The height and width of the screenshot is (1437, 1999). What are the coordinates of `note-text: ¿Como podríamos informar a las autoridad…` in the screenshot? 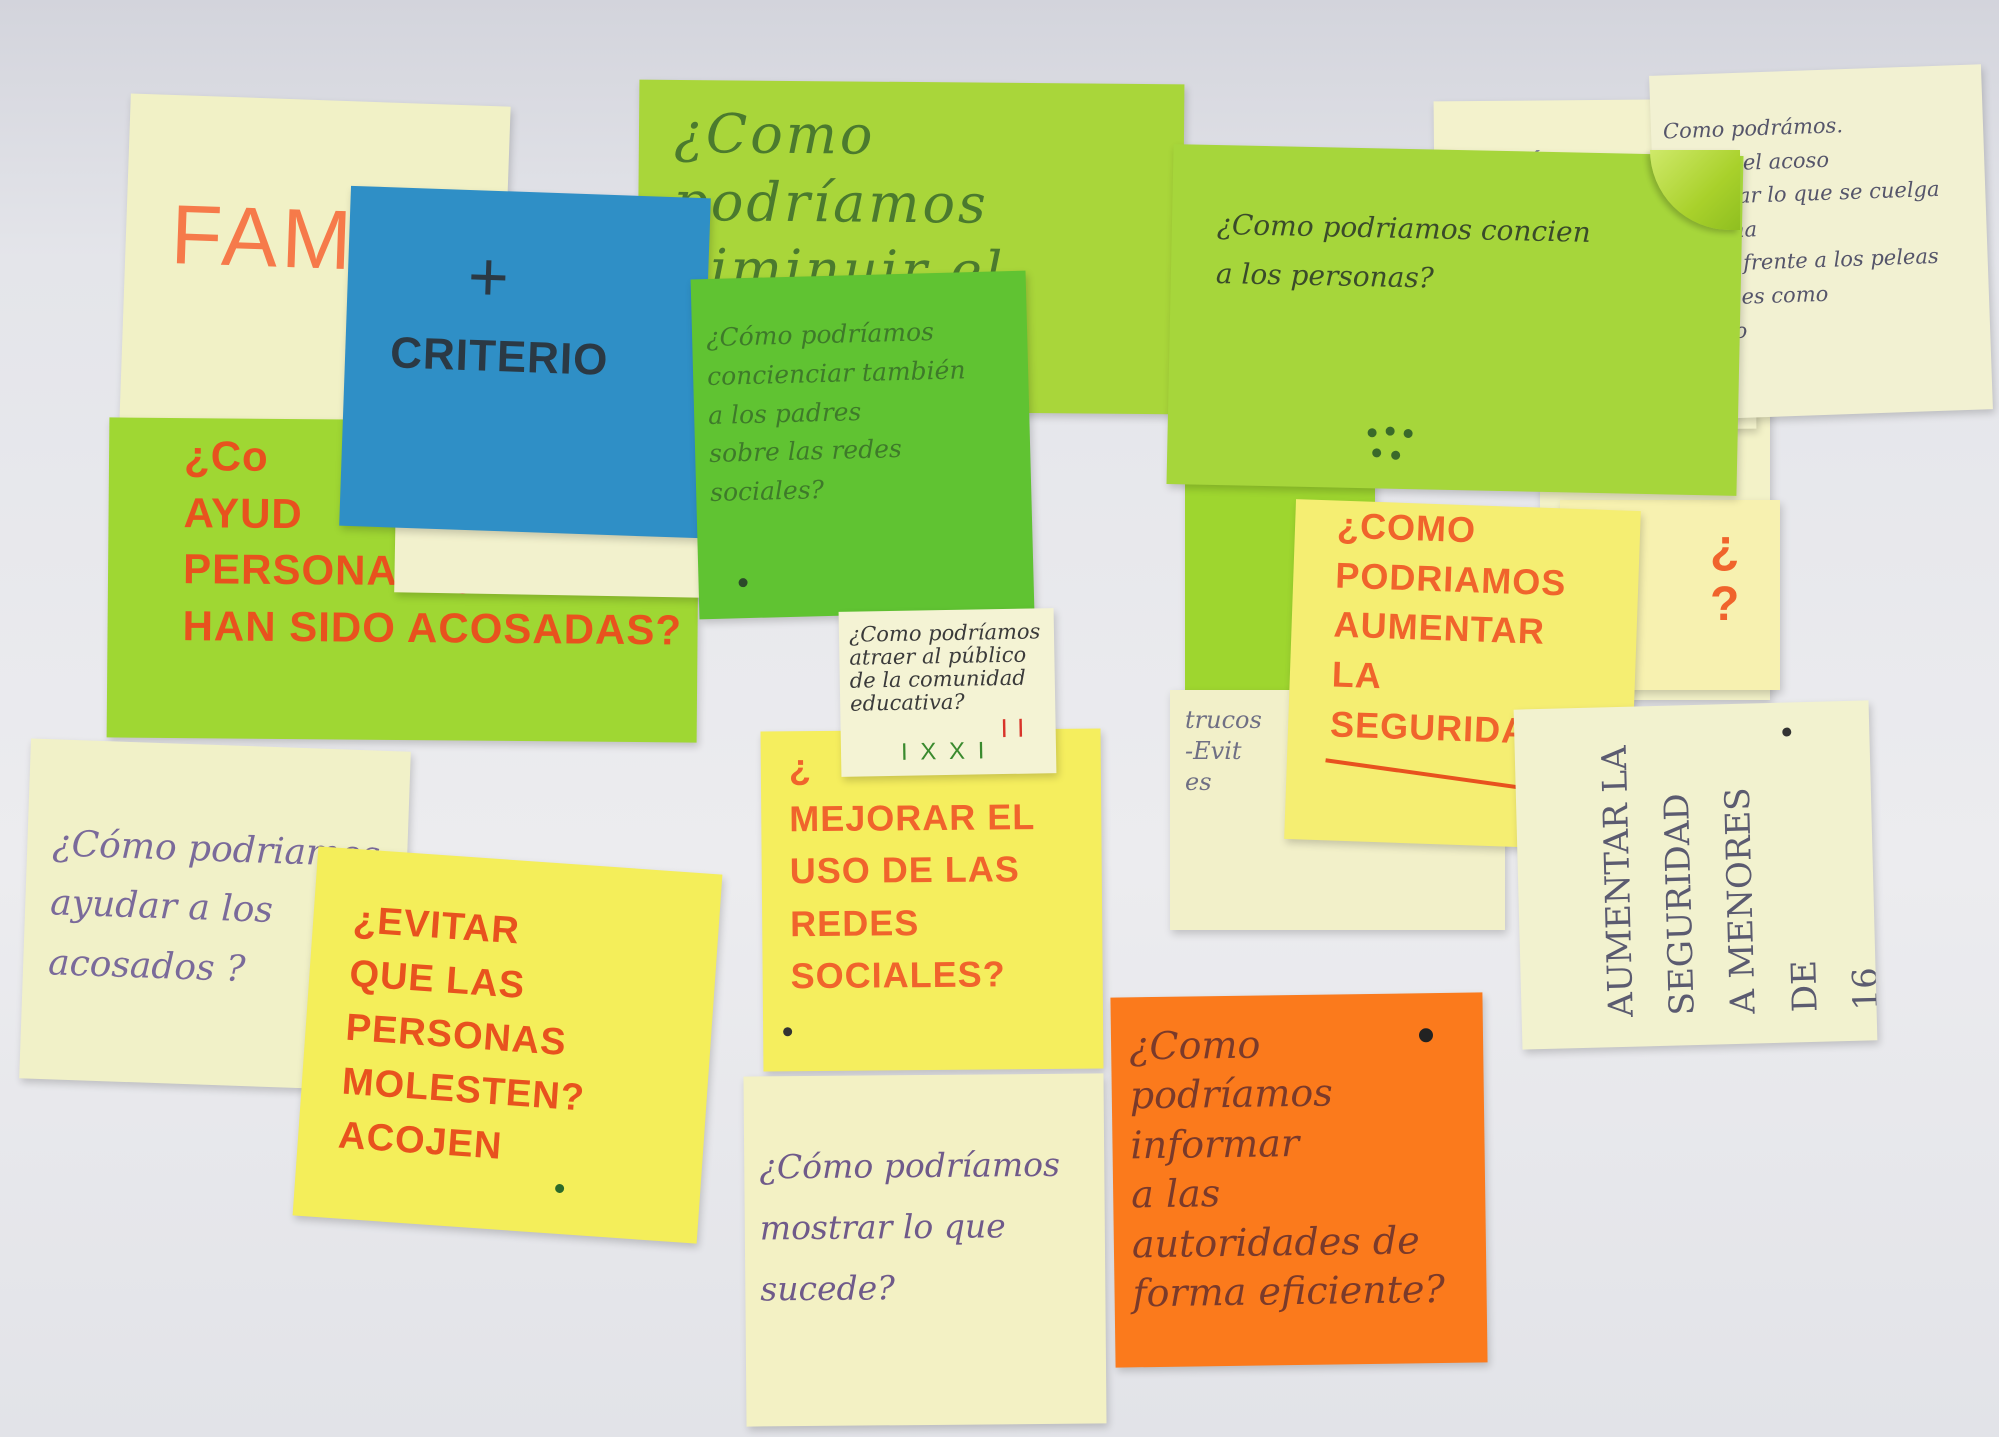 It's located at (1287, 1169).